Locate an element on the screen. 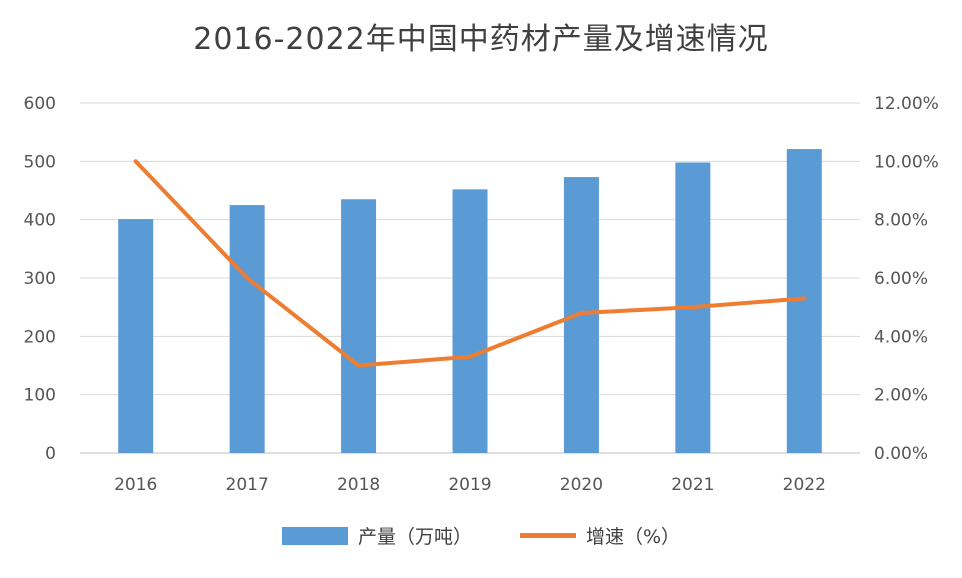 Image resolution: width=962 pixels, height=578 pixels. right-axis-tick-label: 8.00% is located at coordinates (901, 221).